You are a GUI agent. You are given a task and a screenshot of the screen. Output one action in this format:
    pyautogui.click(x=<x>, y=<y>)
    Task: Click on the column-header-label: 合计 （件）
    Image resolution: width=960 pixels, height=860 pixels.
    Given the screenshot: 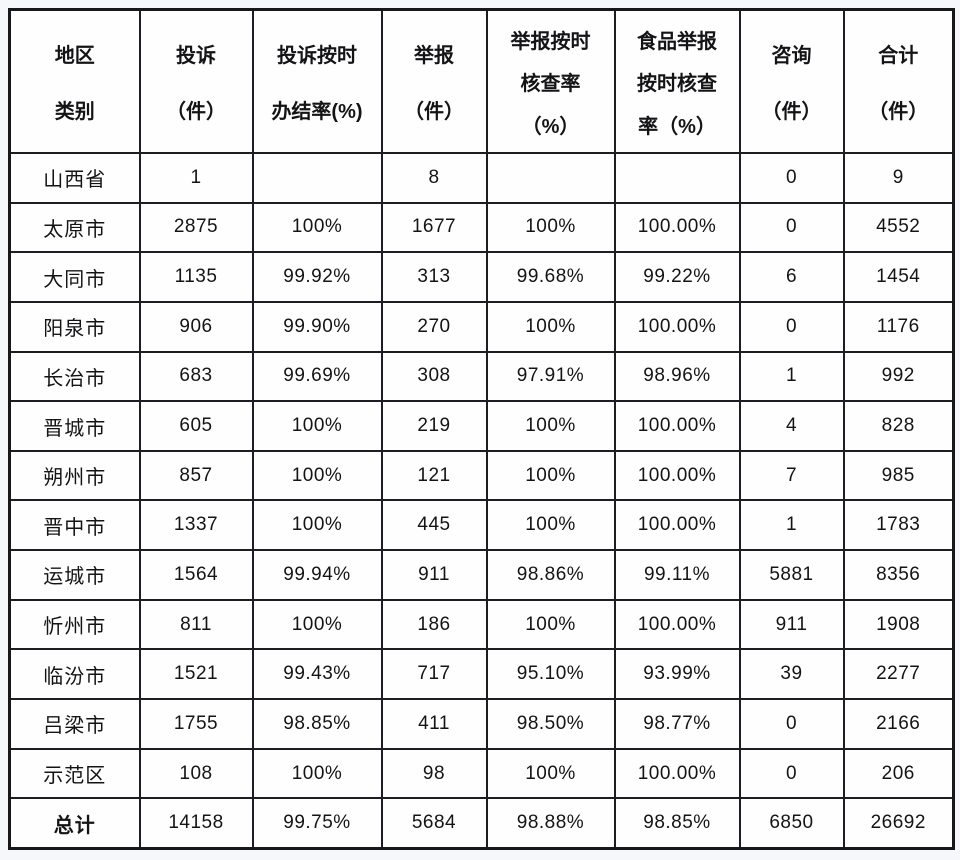 What is the action you would take?
    pyautogui.click(x=899, y=81)
    